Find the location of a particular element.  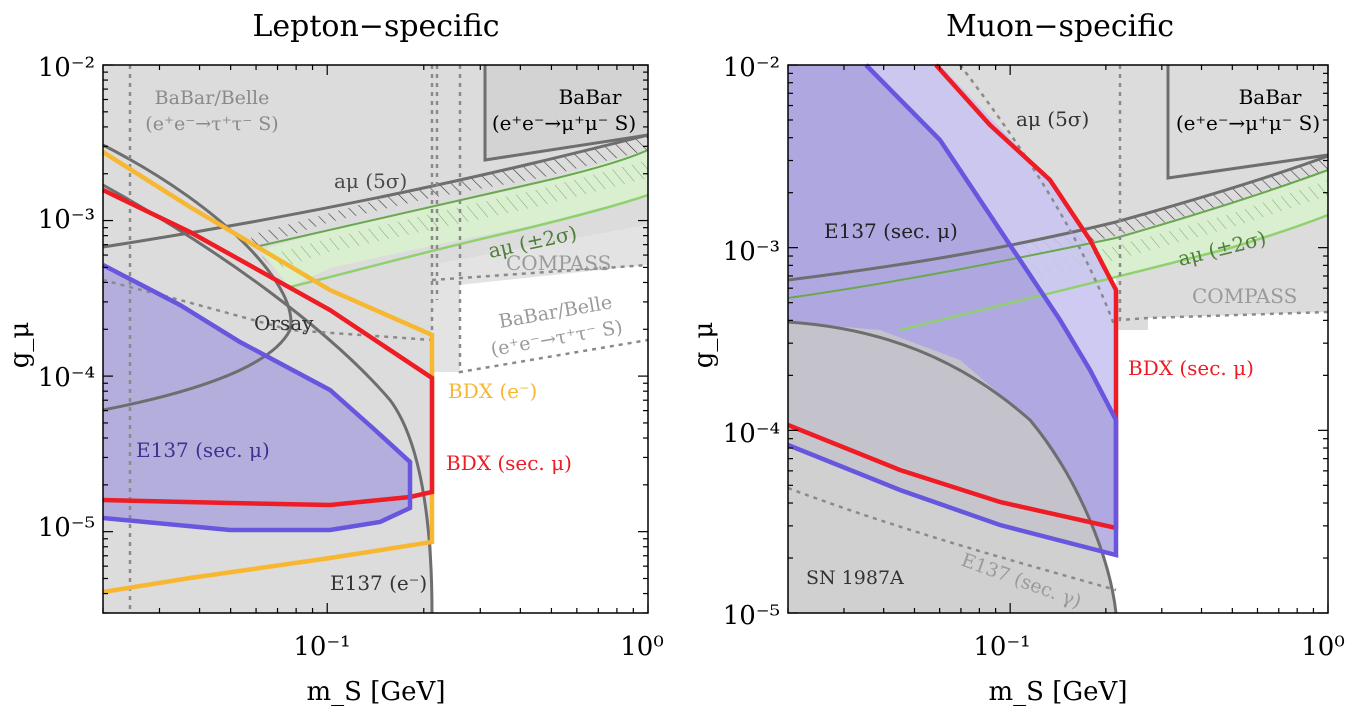

amu-5sigma-hatch is located at coordinates (449, 191).